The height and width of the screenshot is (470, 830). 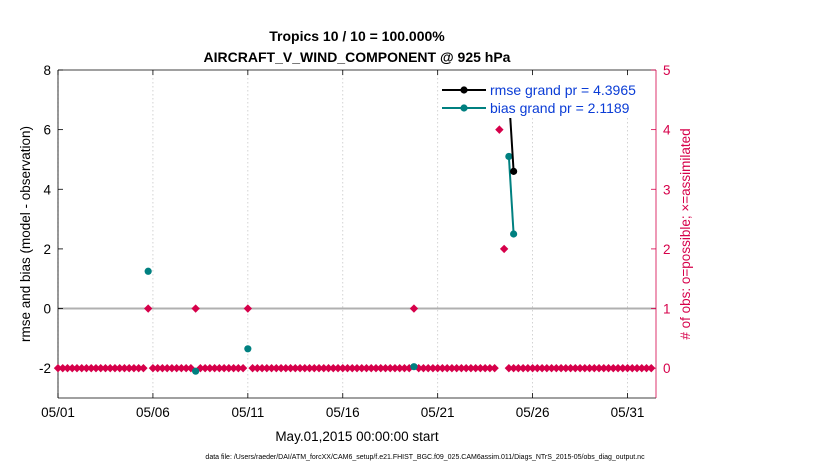 I want to click on y-axis-label: rmse and bias (model - observation), so click(x=25, y=234).